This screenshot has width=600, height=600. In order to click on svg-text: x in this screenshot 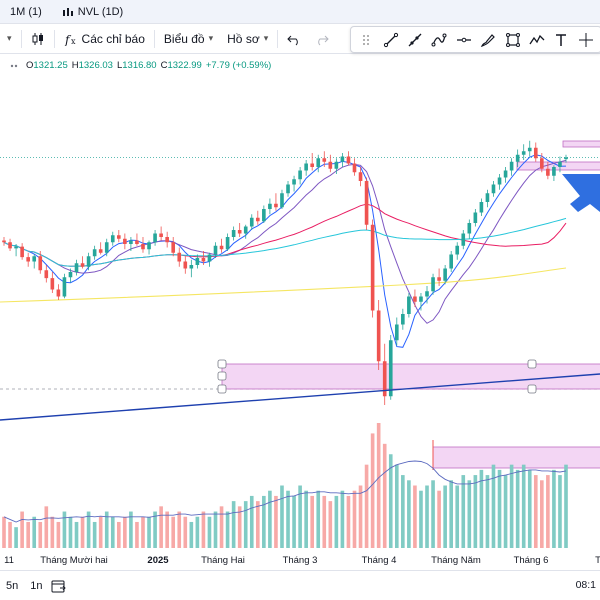, I will do `click(73, 41)`.